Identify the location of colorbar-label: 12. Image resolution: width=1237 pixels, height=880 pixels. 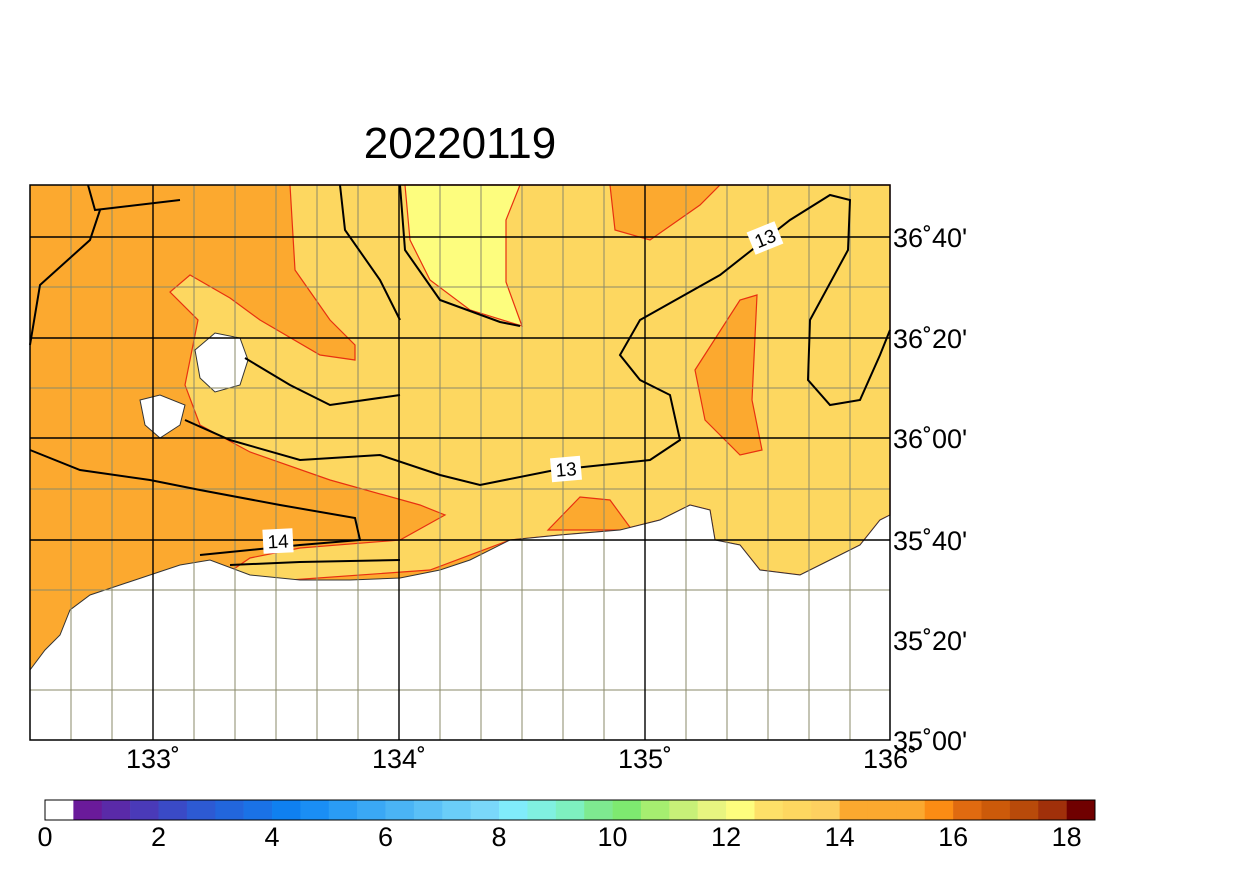
(726, 837).